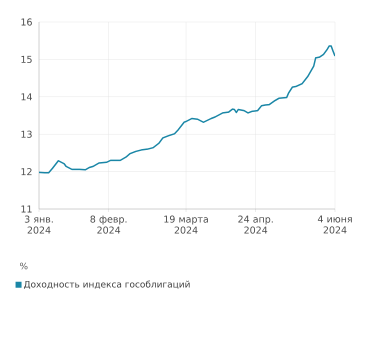 Image resolution: width=371 pixels, height=343 pixels. I want to click on legend-label: Доходность индекса гособлигаций, so click(107, 284).